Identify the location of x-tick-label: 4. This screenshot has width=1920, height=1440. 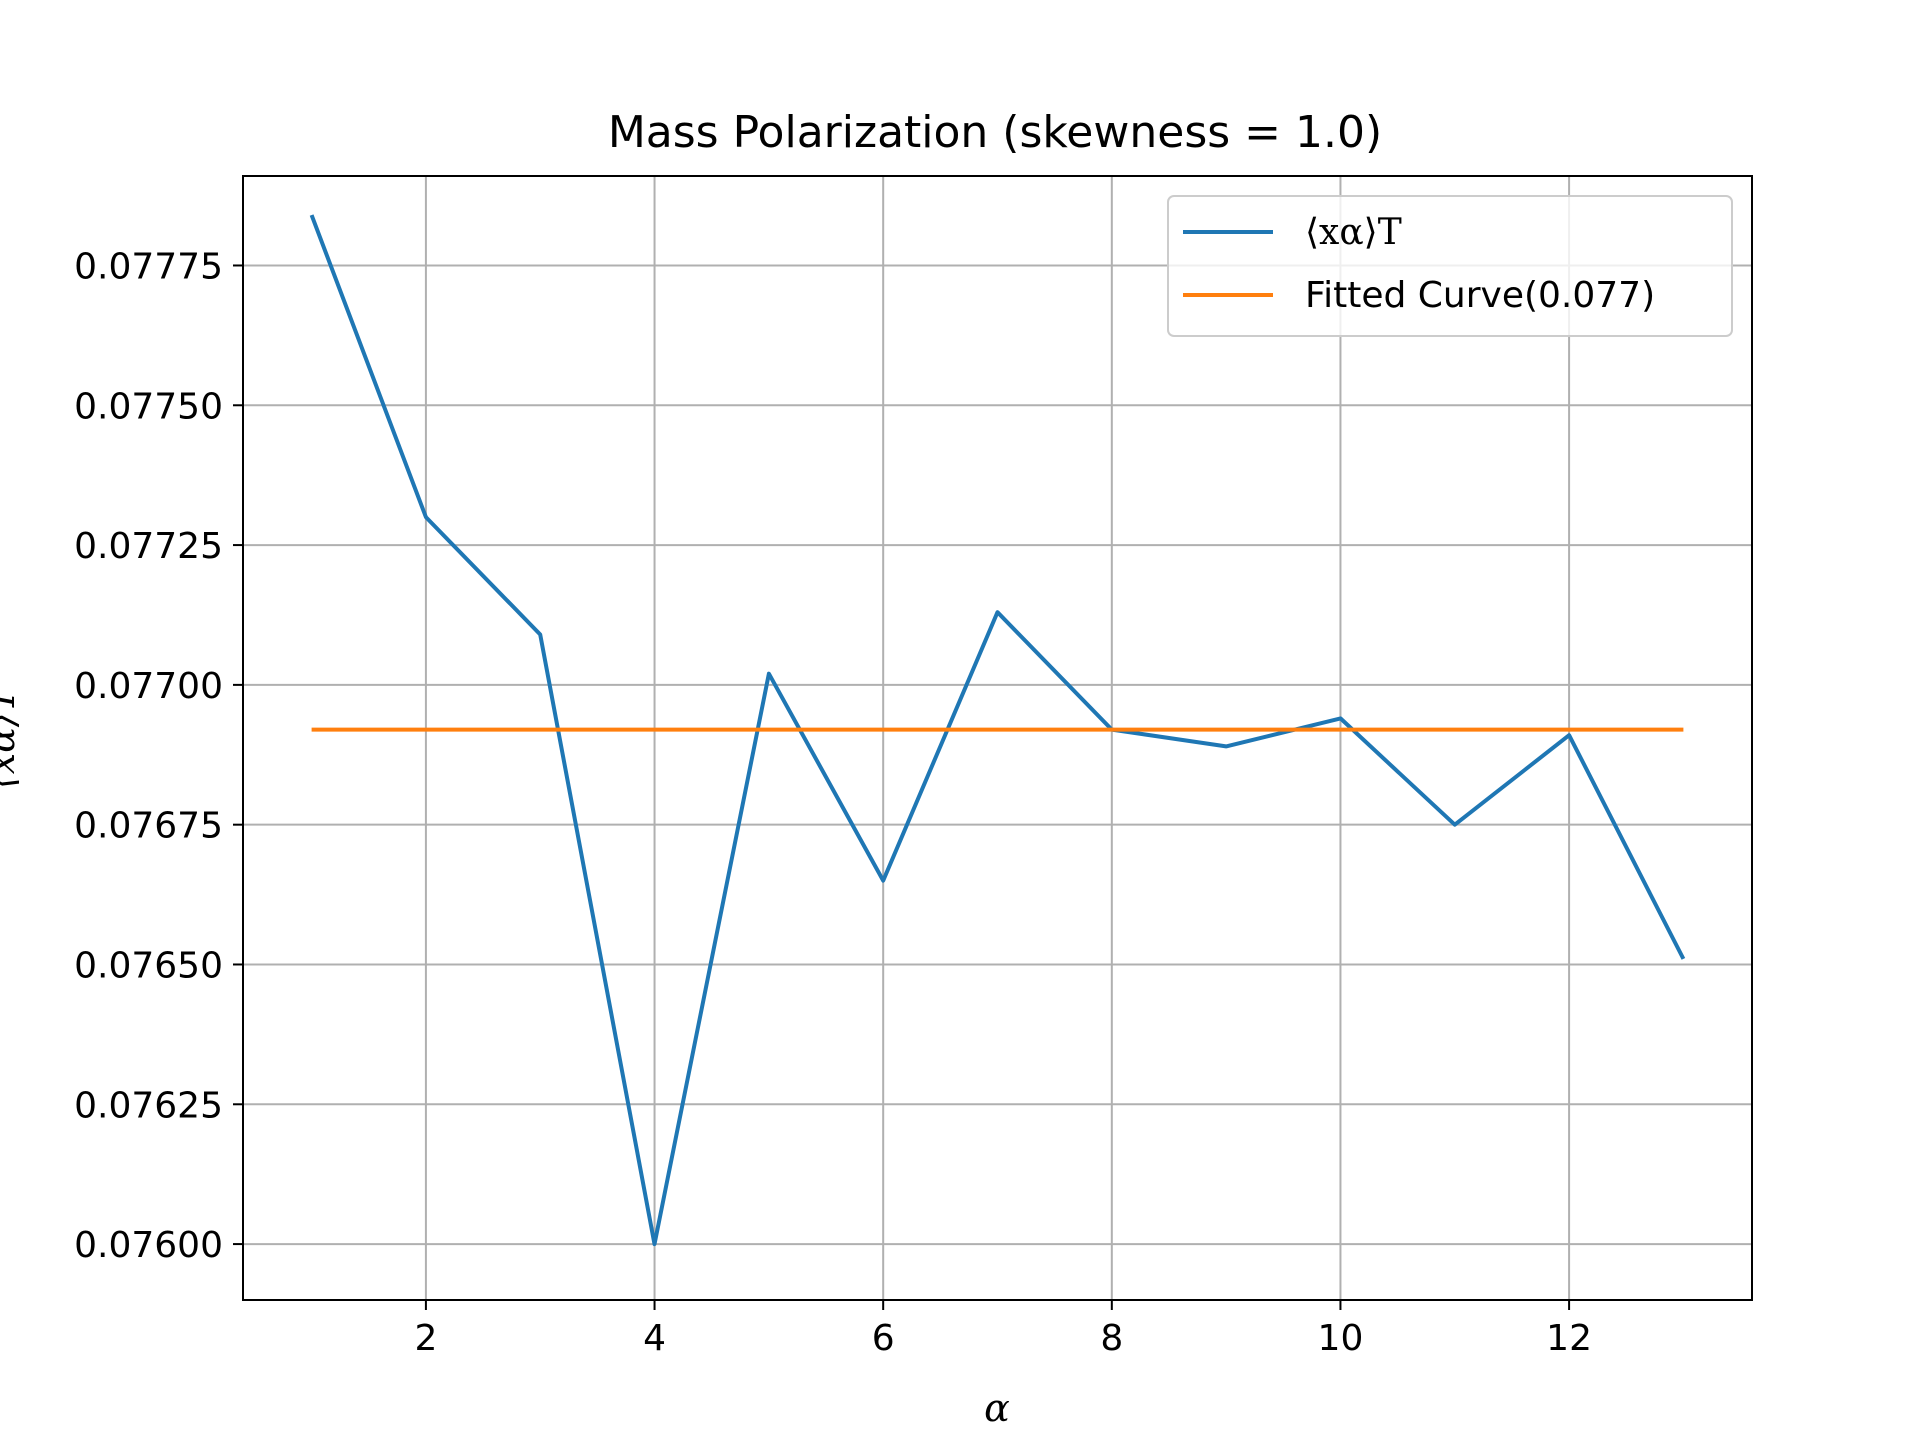
(654, 1338).